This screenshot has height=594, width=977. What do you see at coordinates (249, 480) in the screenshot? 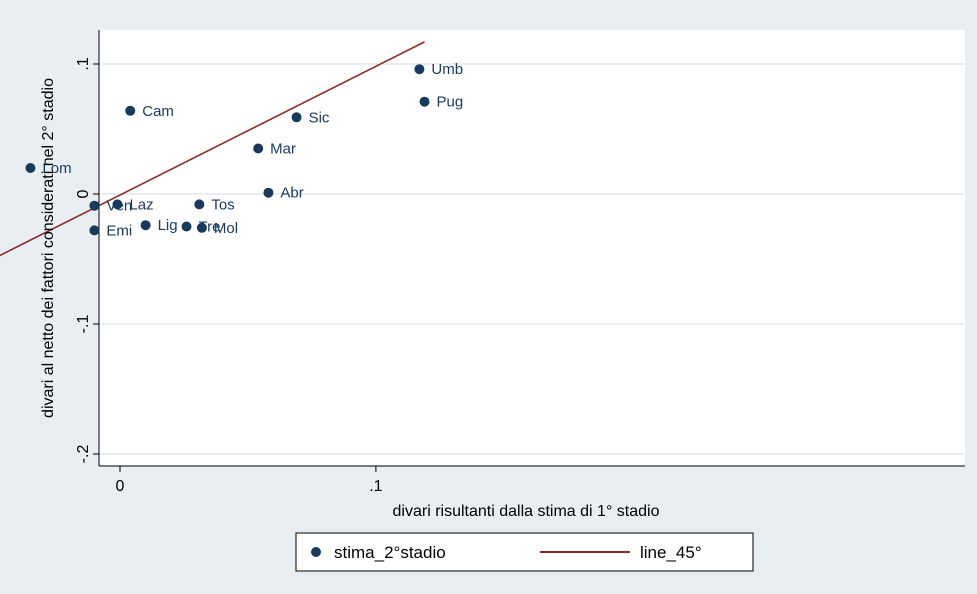
I see `x-axis-ticks: -.2-.10.1` at bounding box center [249, 480].